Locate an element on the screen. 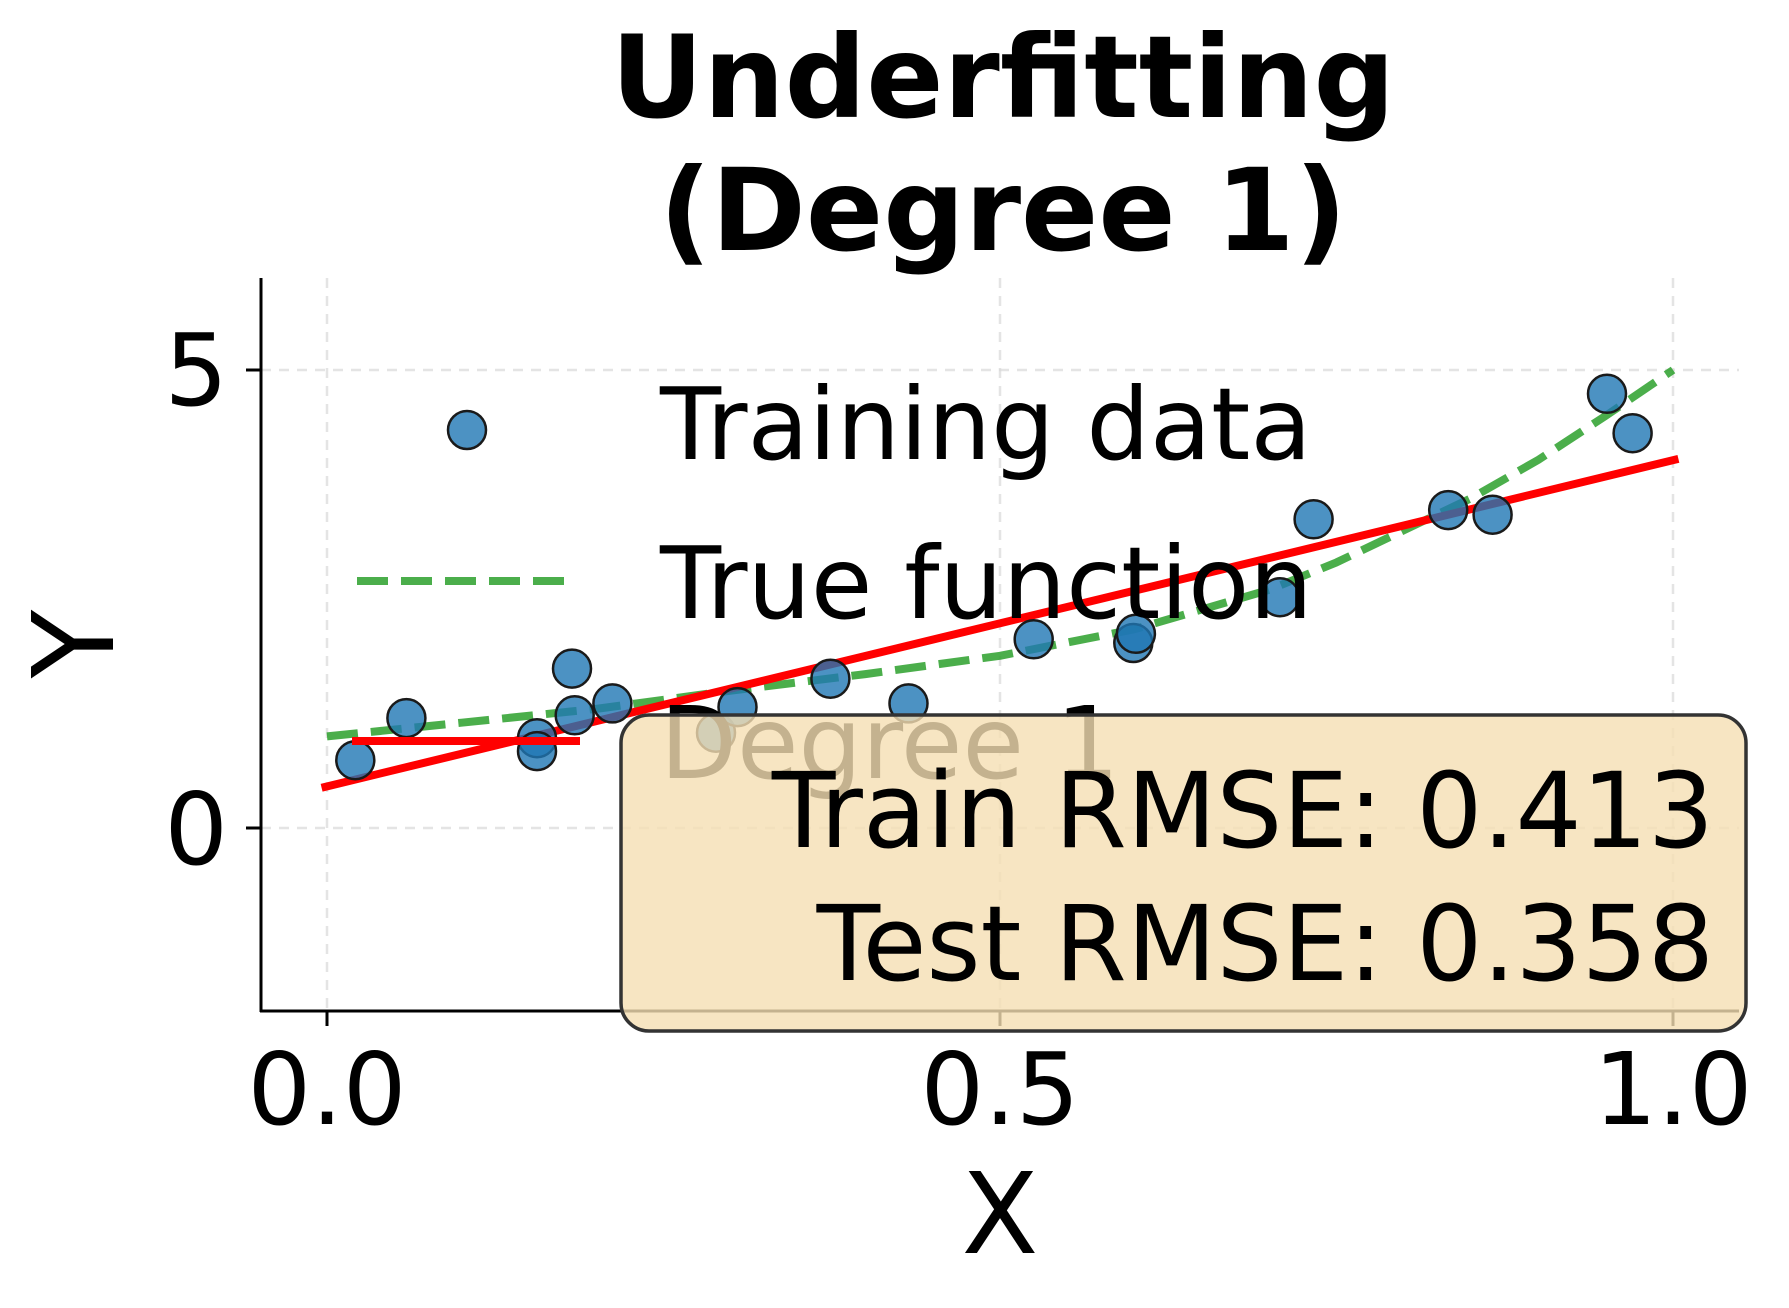  test-rmse-text: Test RMSE: 0.358 is located at coordinates (1265, 944).